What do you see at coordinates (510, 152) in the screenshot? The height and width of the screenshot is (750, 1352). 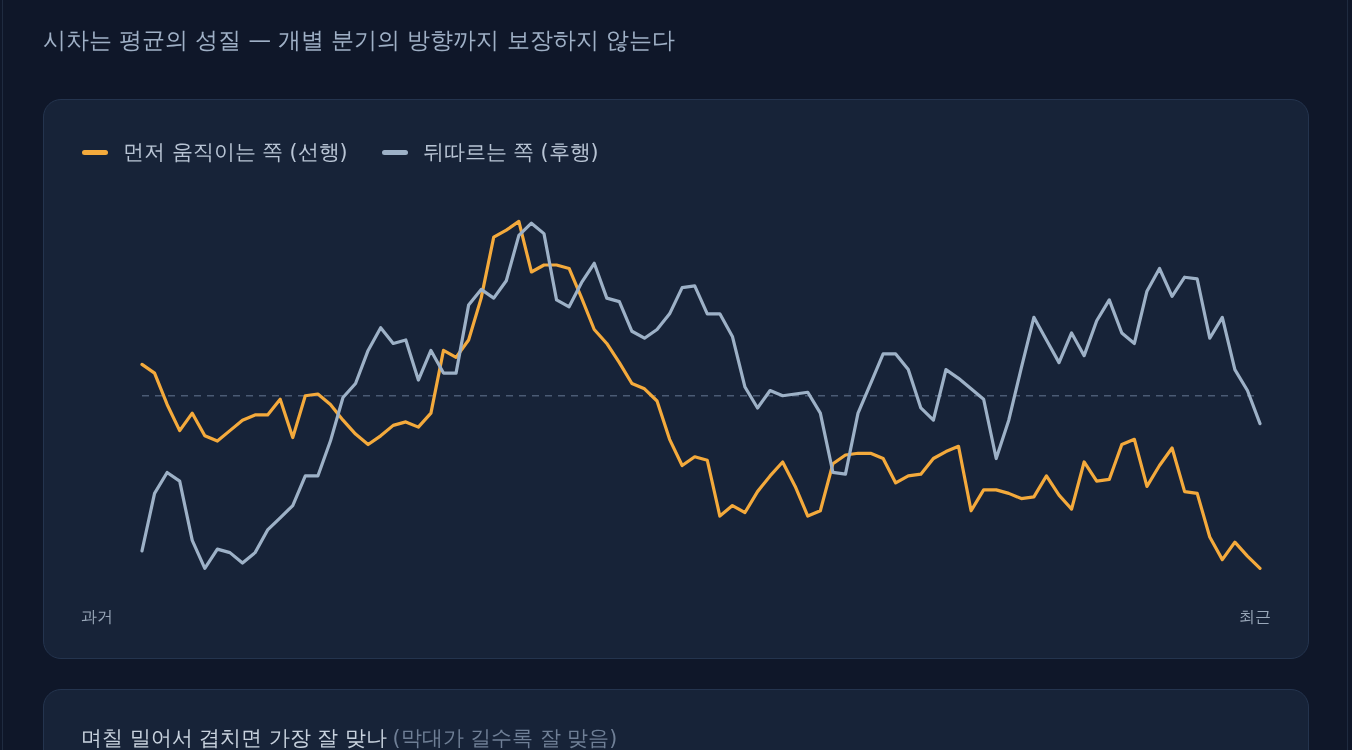 I see `legend-label: 뒤따르는 쪽 (후행)` at bounding box center [510, 152].